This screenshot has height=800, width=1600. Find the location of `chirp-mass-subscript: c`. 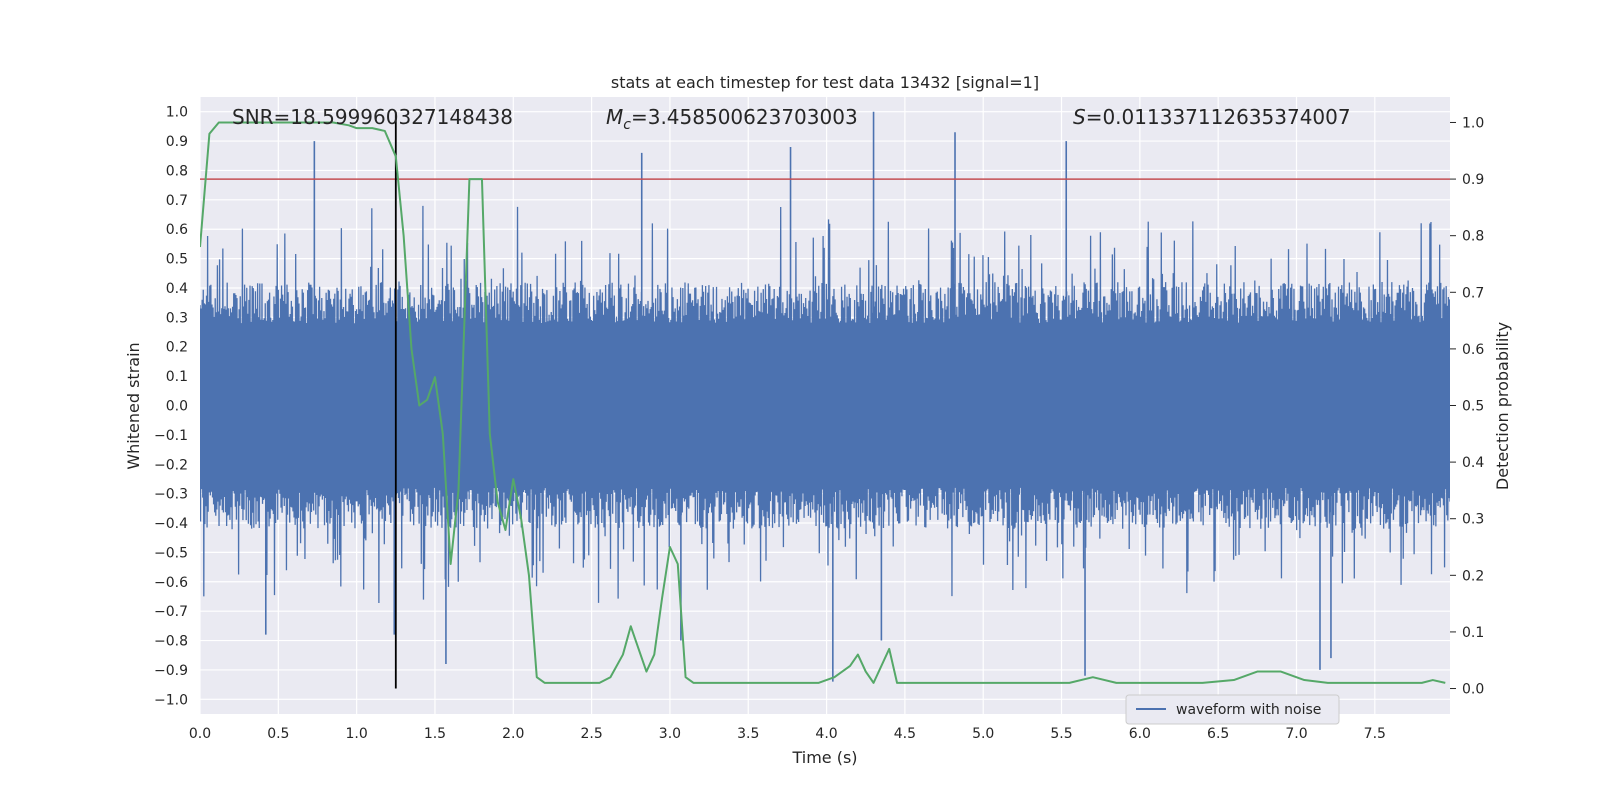

chirp-mass-subscript: c is located at coordinates (627, 125).